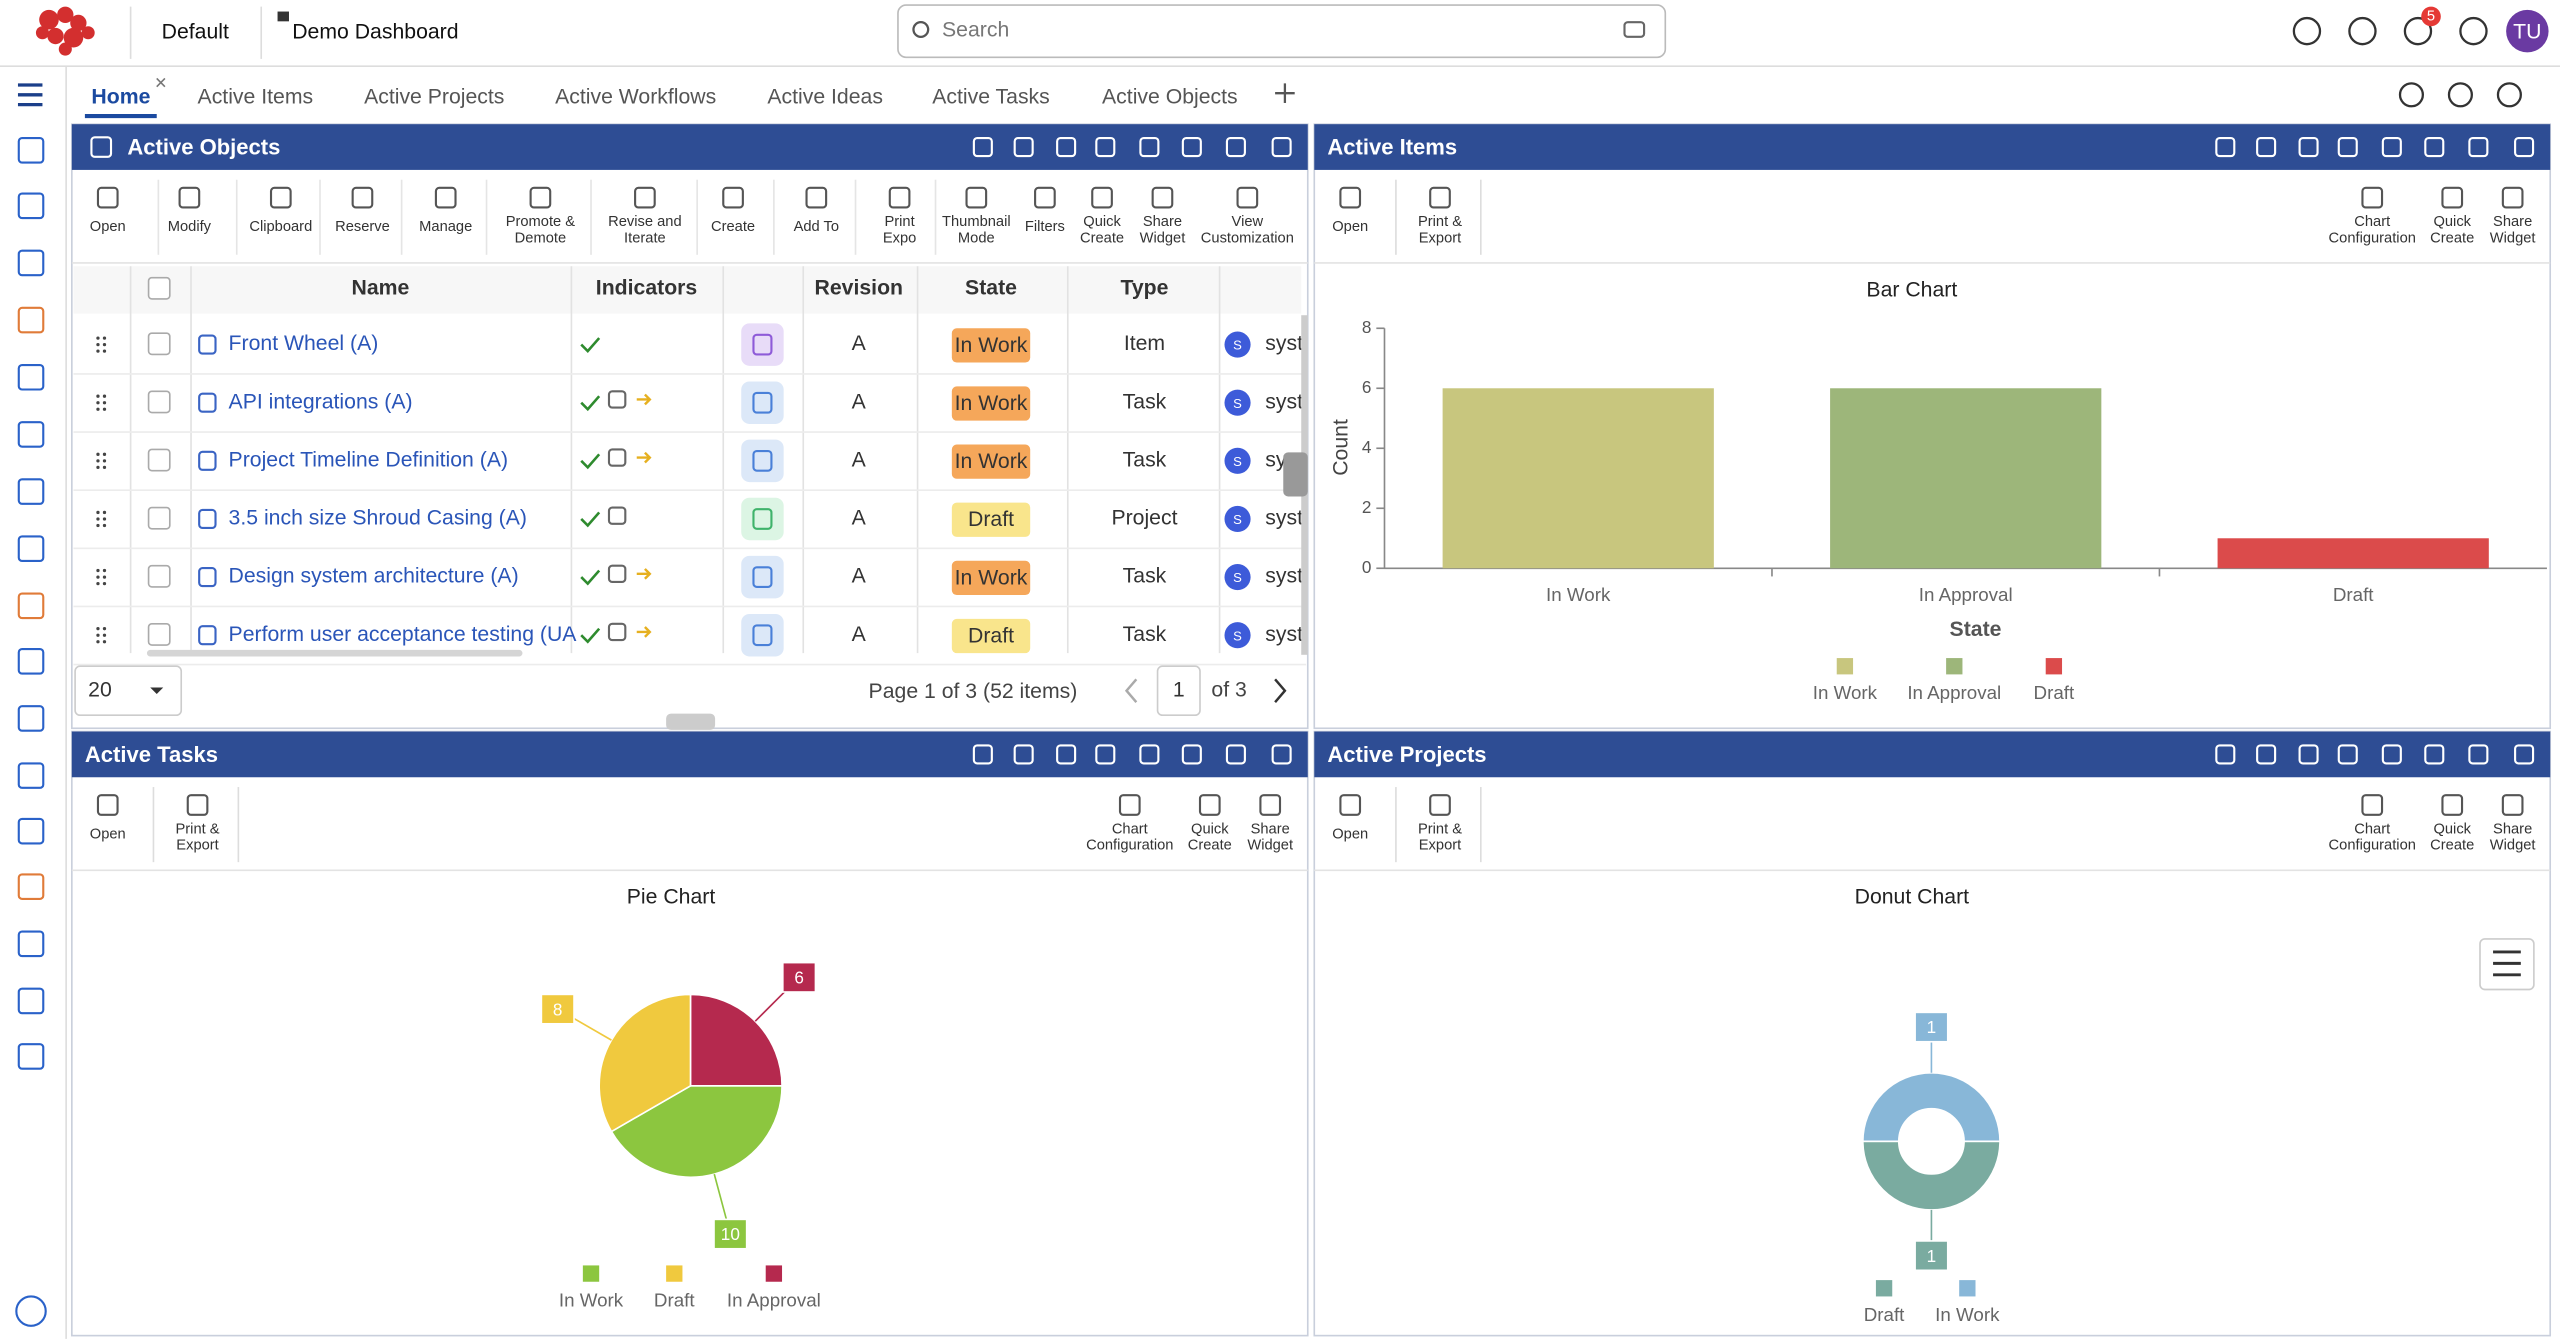  Describe the element at coordinates (256, 97) in the screenshot. I see `tab: Active Items` at that location.